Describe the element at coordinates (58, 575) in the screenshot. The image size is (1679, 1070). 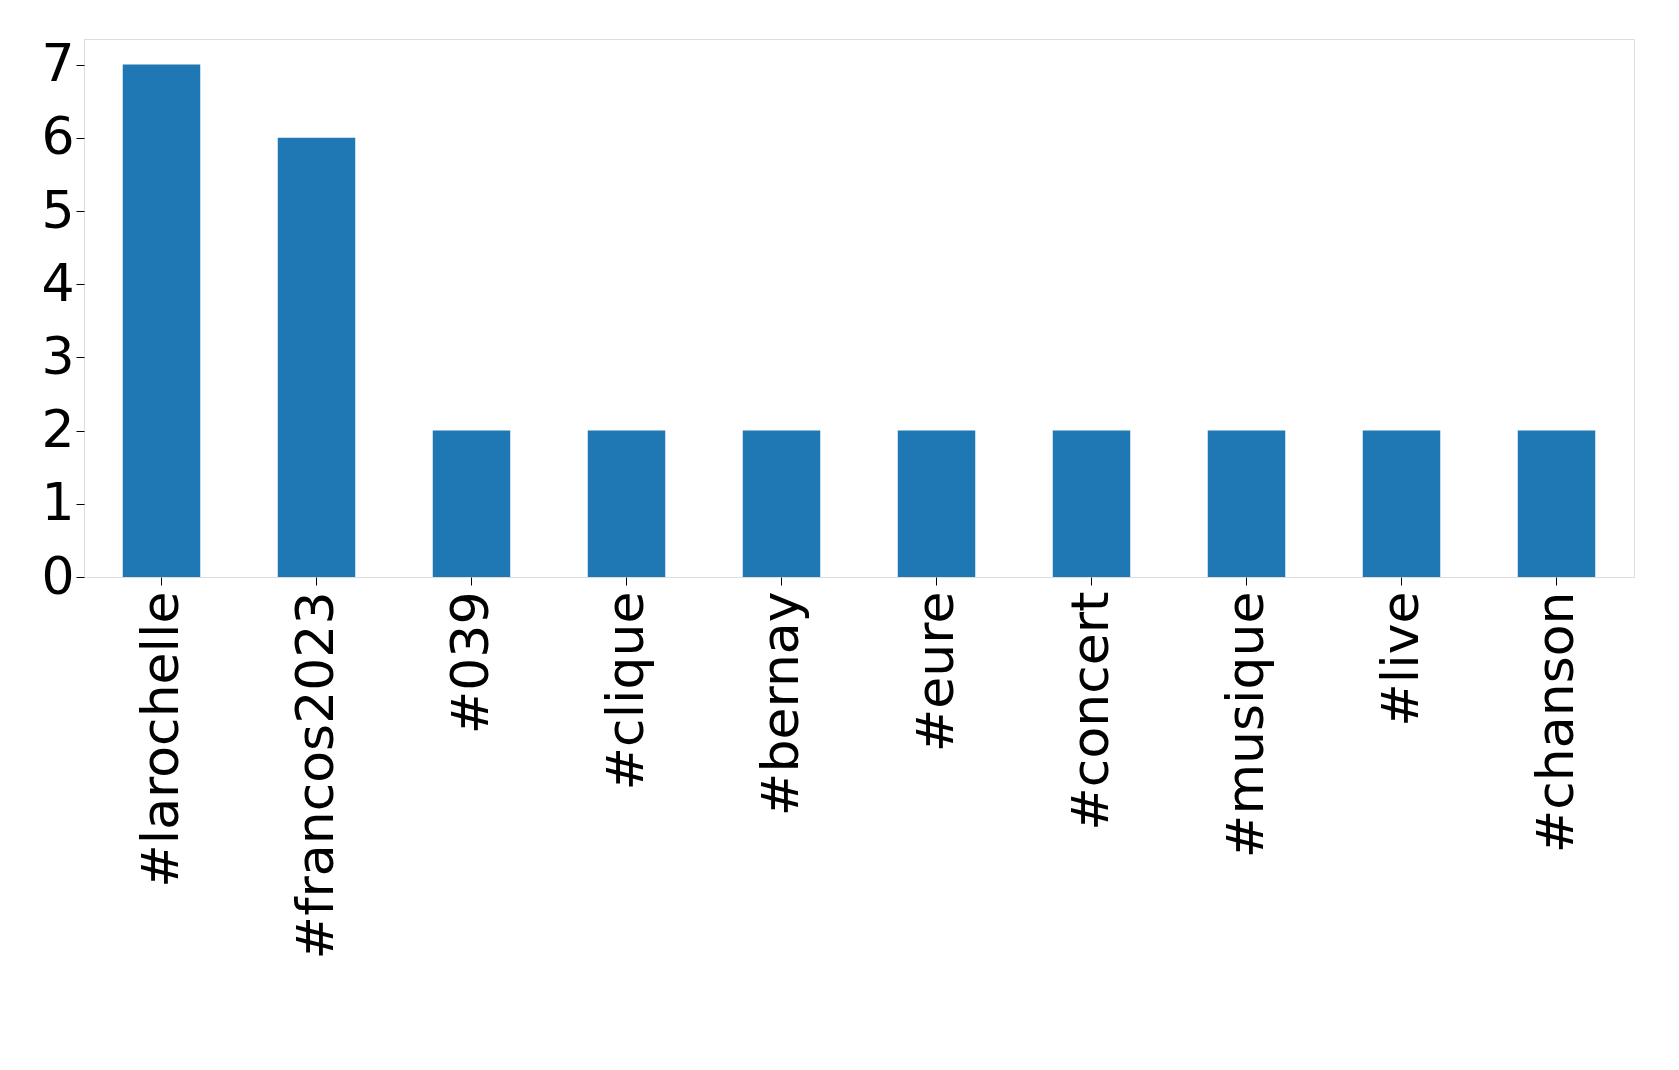
I see `y-tick-label: 0` at that location.